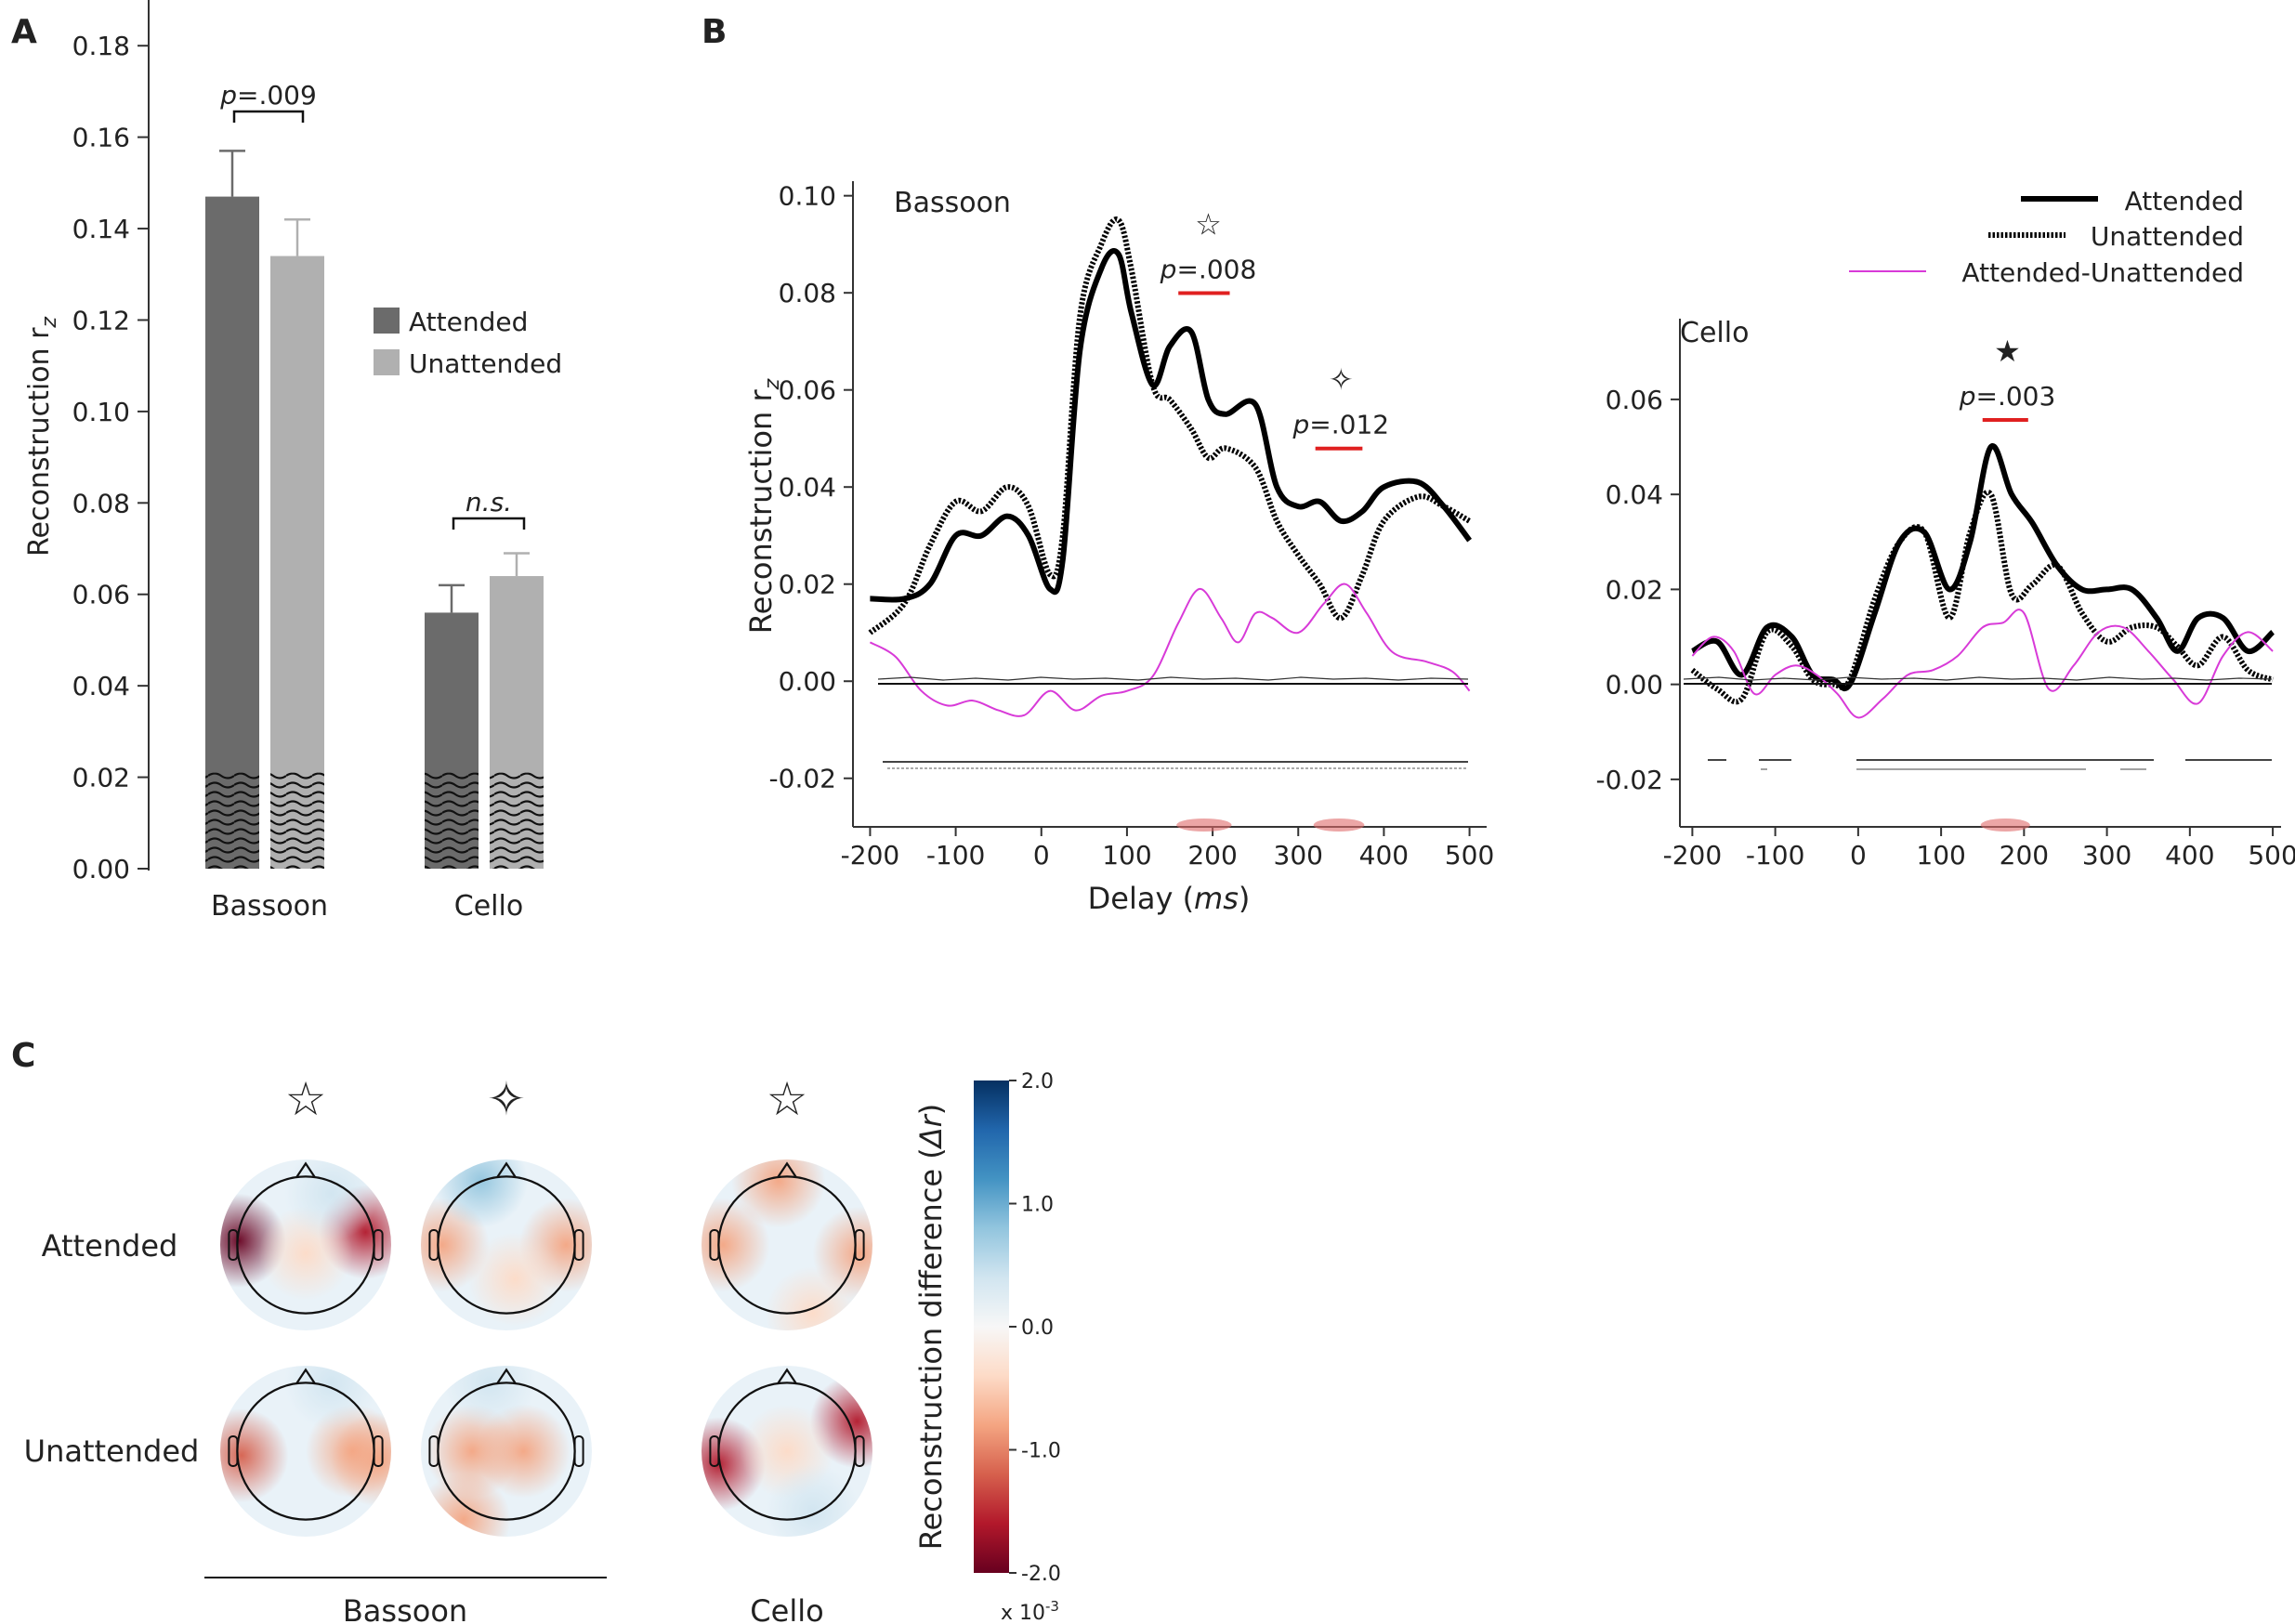 The width and height of the screenshot is (2295, 1624). Describe the element at coordinates (1208, 224) in the screenshot. I see `sig-marker-symbol: ☆` at that location.